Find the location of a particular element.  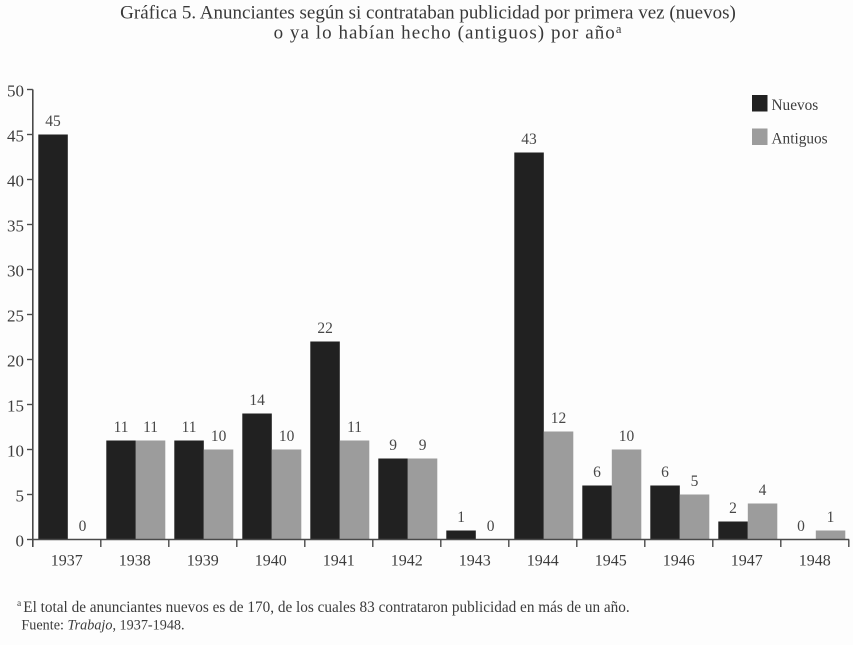

svg-text: Antiguos is located at coordinates (800, 139).